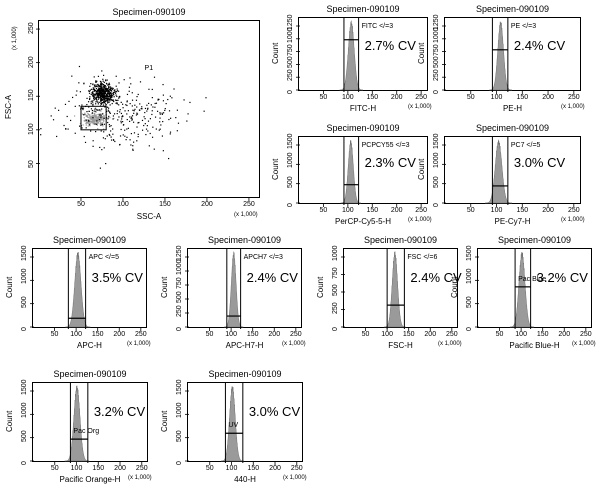 The width and height of the screenshot is (600, 502). I want to click on panel-5-y-axis-label: Count, so click(9, 287).